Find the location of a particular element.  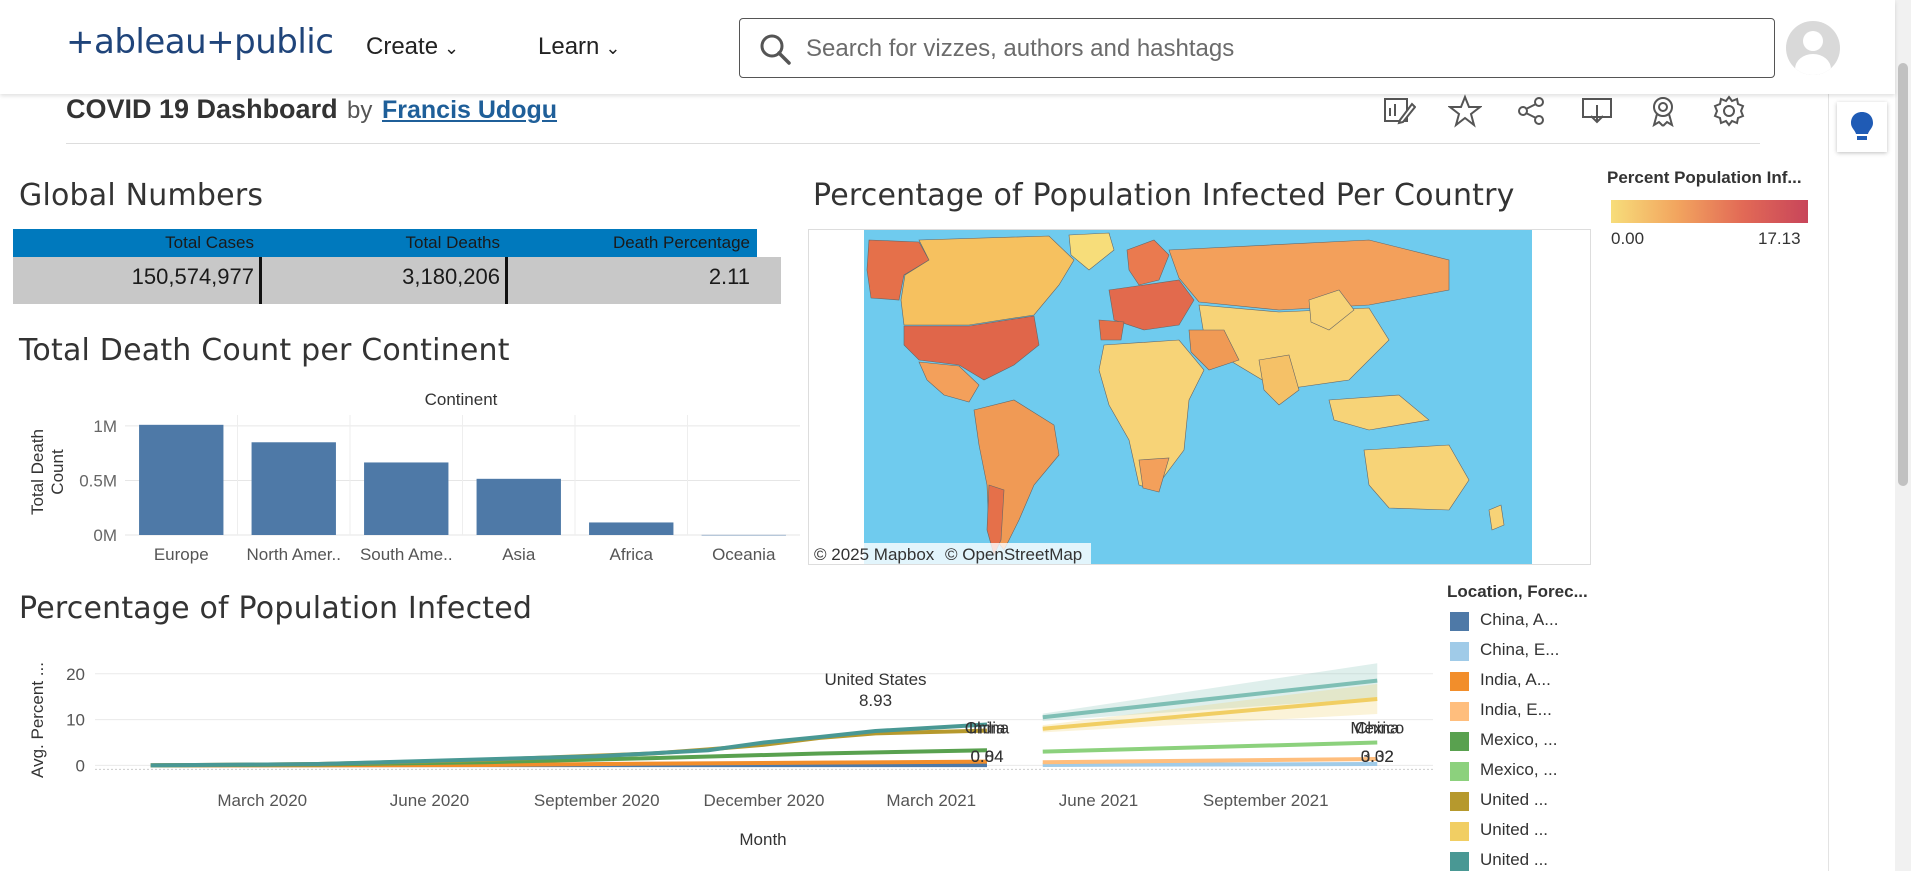

bar-category-label: South Ame.. is located at coordinates (406, 554).